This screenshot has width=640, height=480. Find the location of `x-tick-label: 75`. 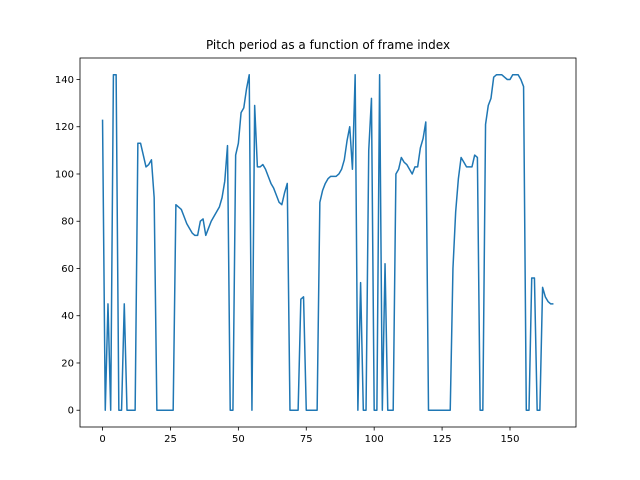

x-tick-label: 75 is located at coordinates (306, 439).